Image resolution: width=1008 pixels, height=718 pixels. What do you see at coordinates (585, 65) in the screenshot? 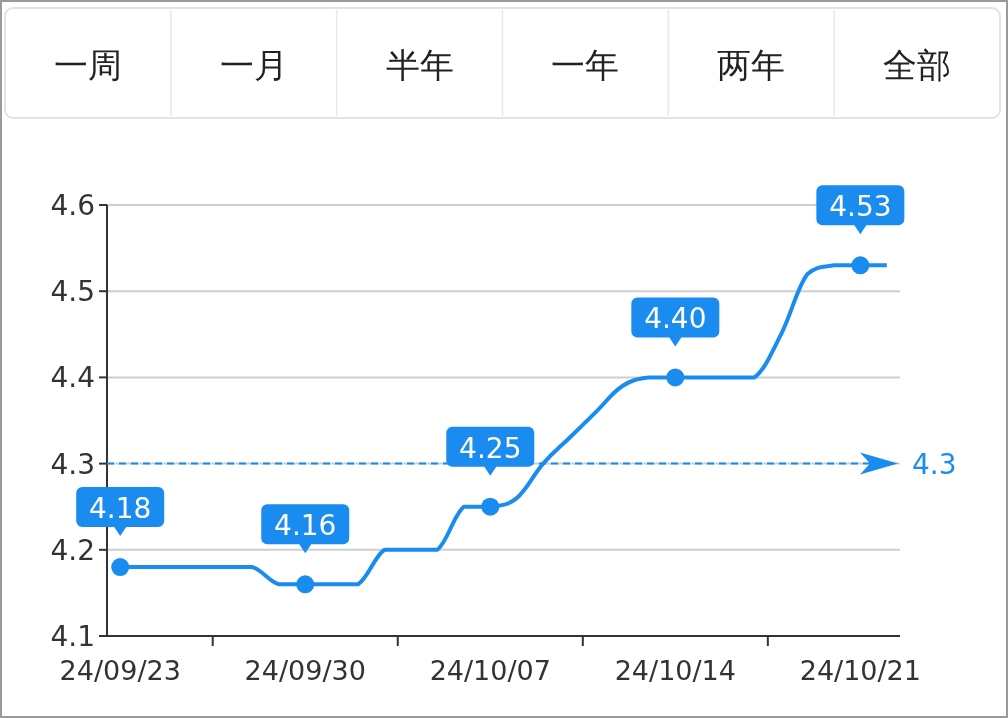
I see `text: 一年` at bounding box center [585, 65].